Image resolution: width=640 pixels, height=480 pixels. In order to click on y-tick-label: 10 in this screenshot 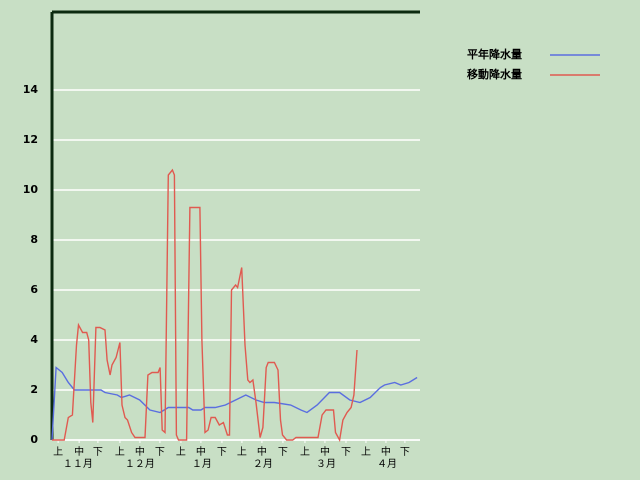, I will do `click(31, 189)`.